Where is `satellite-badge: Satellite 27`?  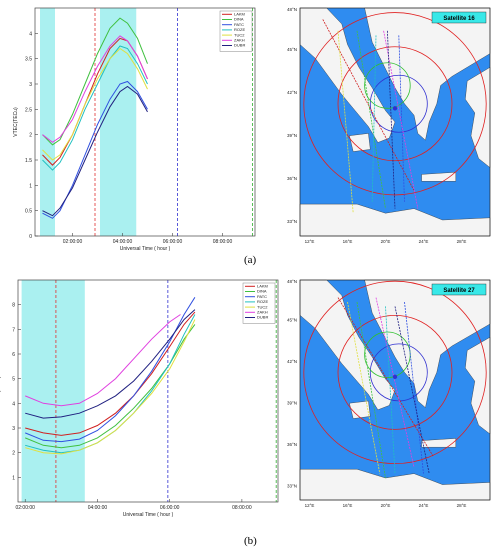
satellite-badge: Satellite 27 is located at coordinates (459, 291).